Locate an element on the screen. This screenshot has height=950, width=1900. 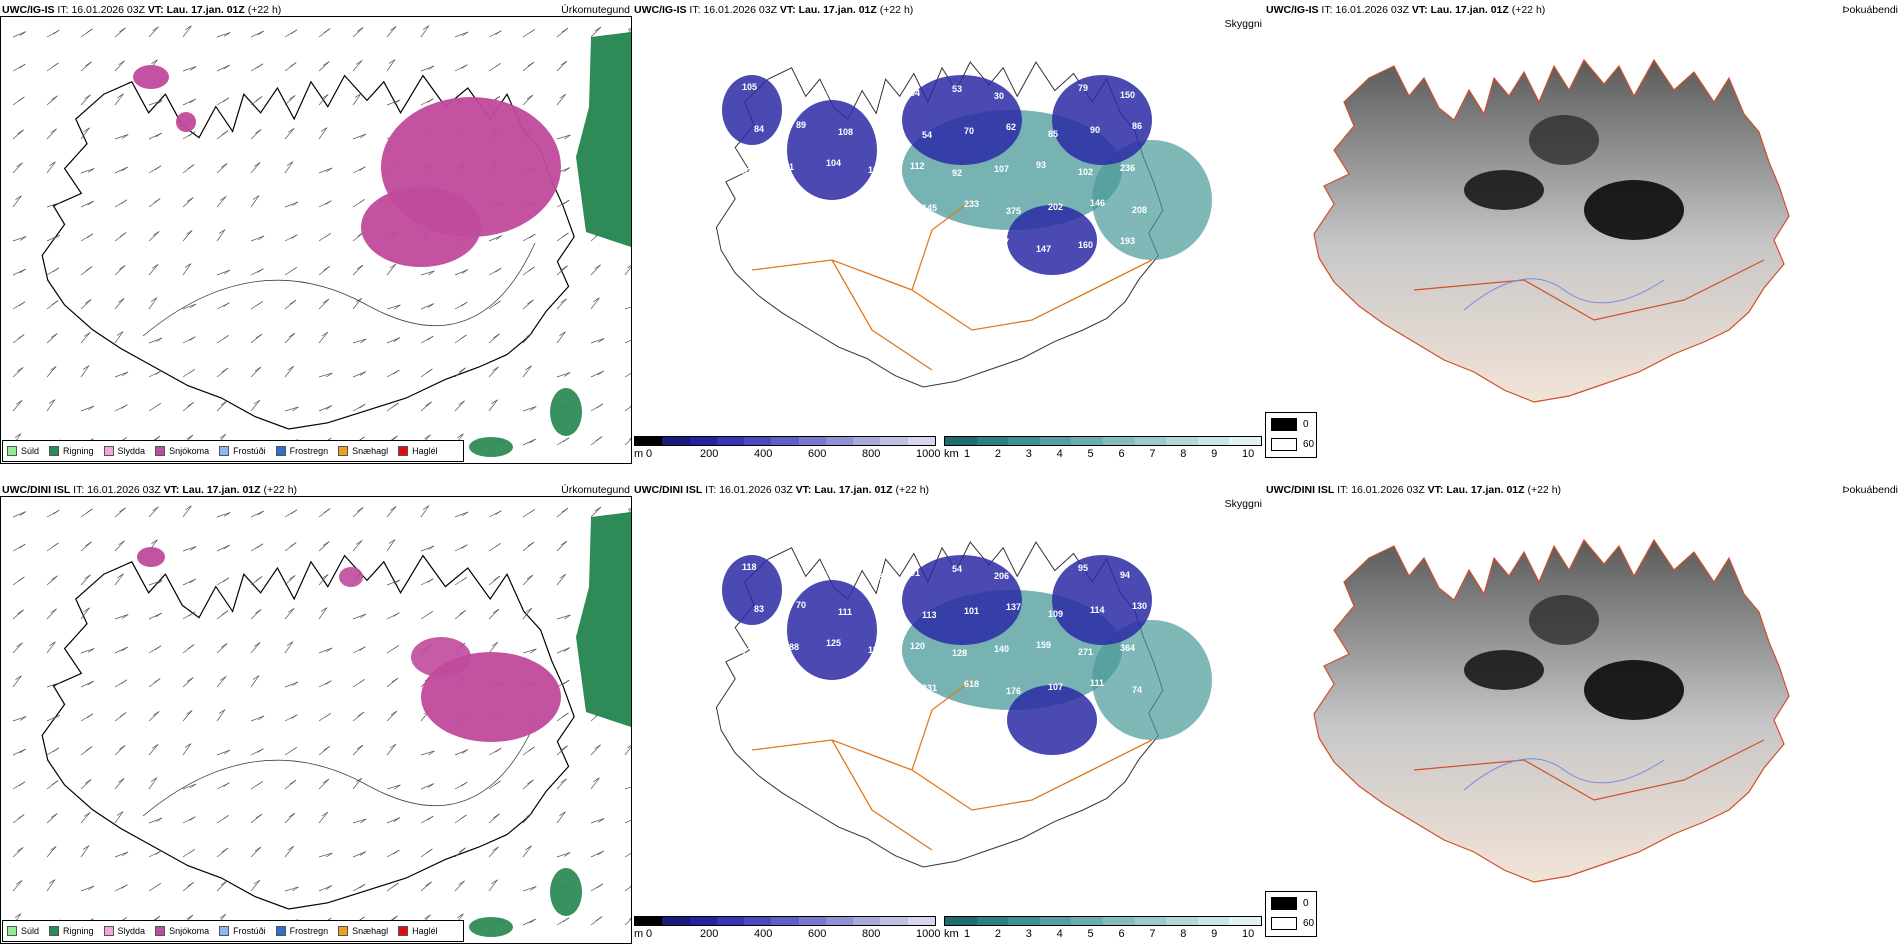
visibility-value-label: 130 is located at coordinates (1139, 606).